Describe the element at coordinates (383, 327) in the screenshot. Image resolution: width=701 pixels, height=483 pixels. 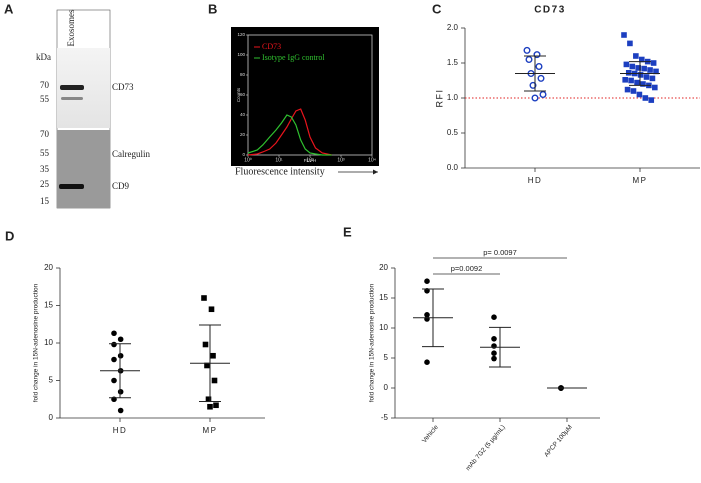
I see `y-tick-label: 10` at that location.